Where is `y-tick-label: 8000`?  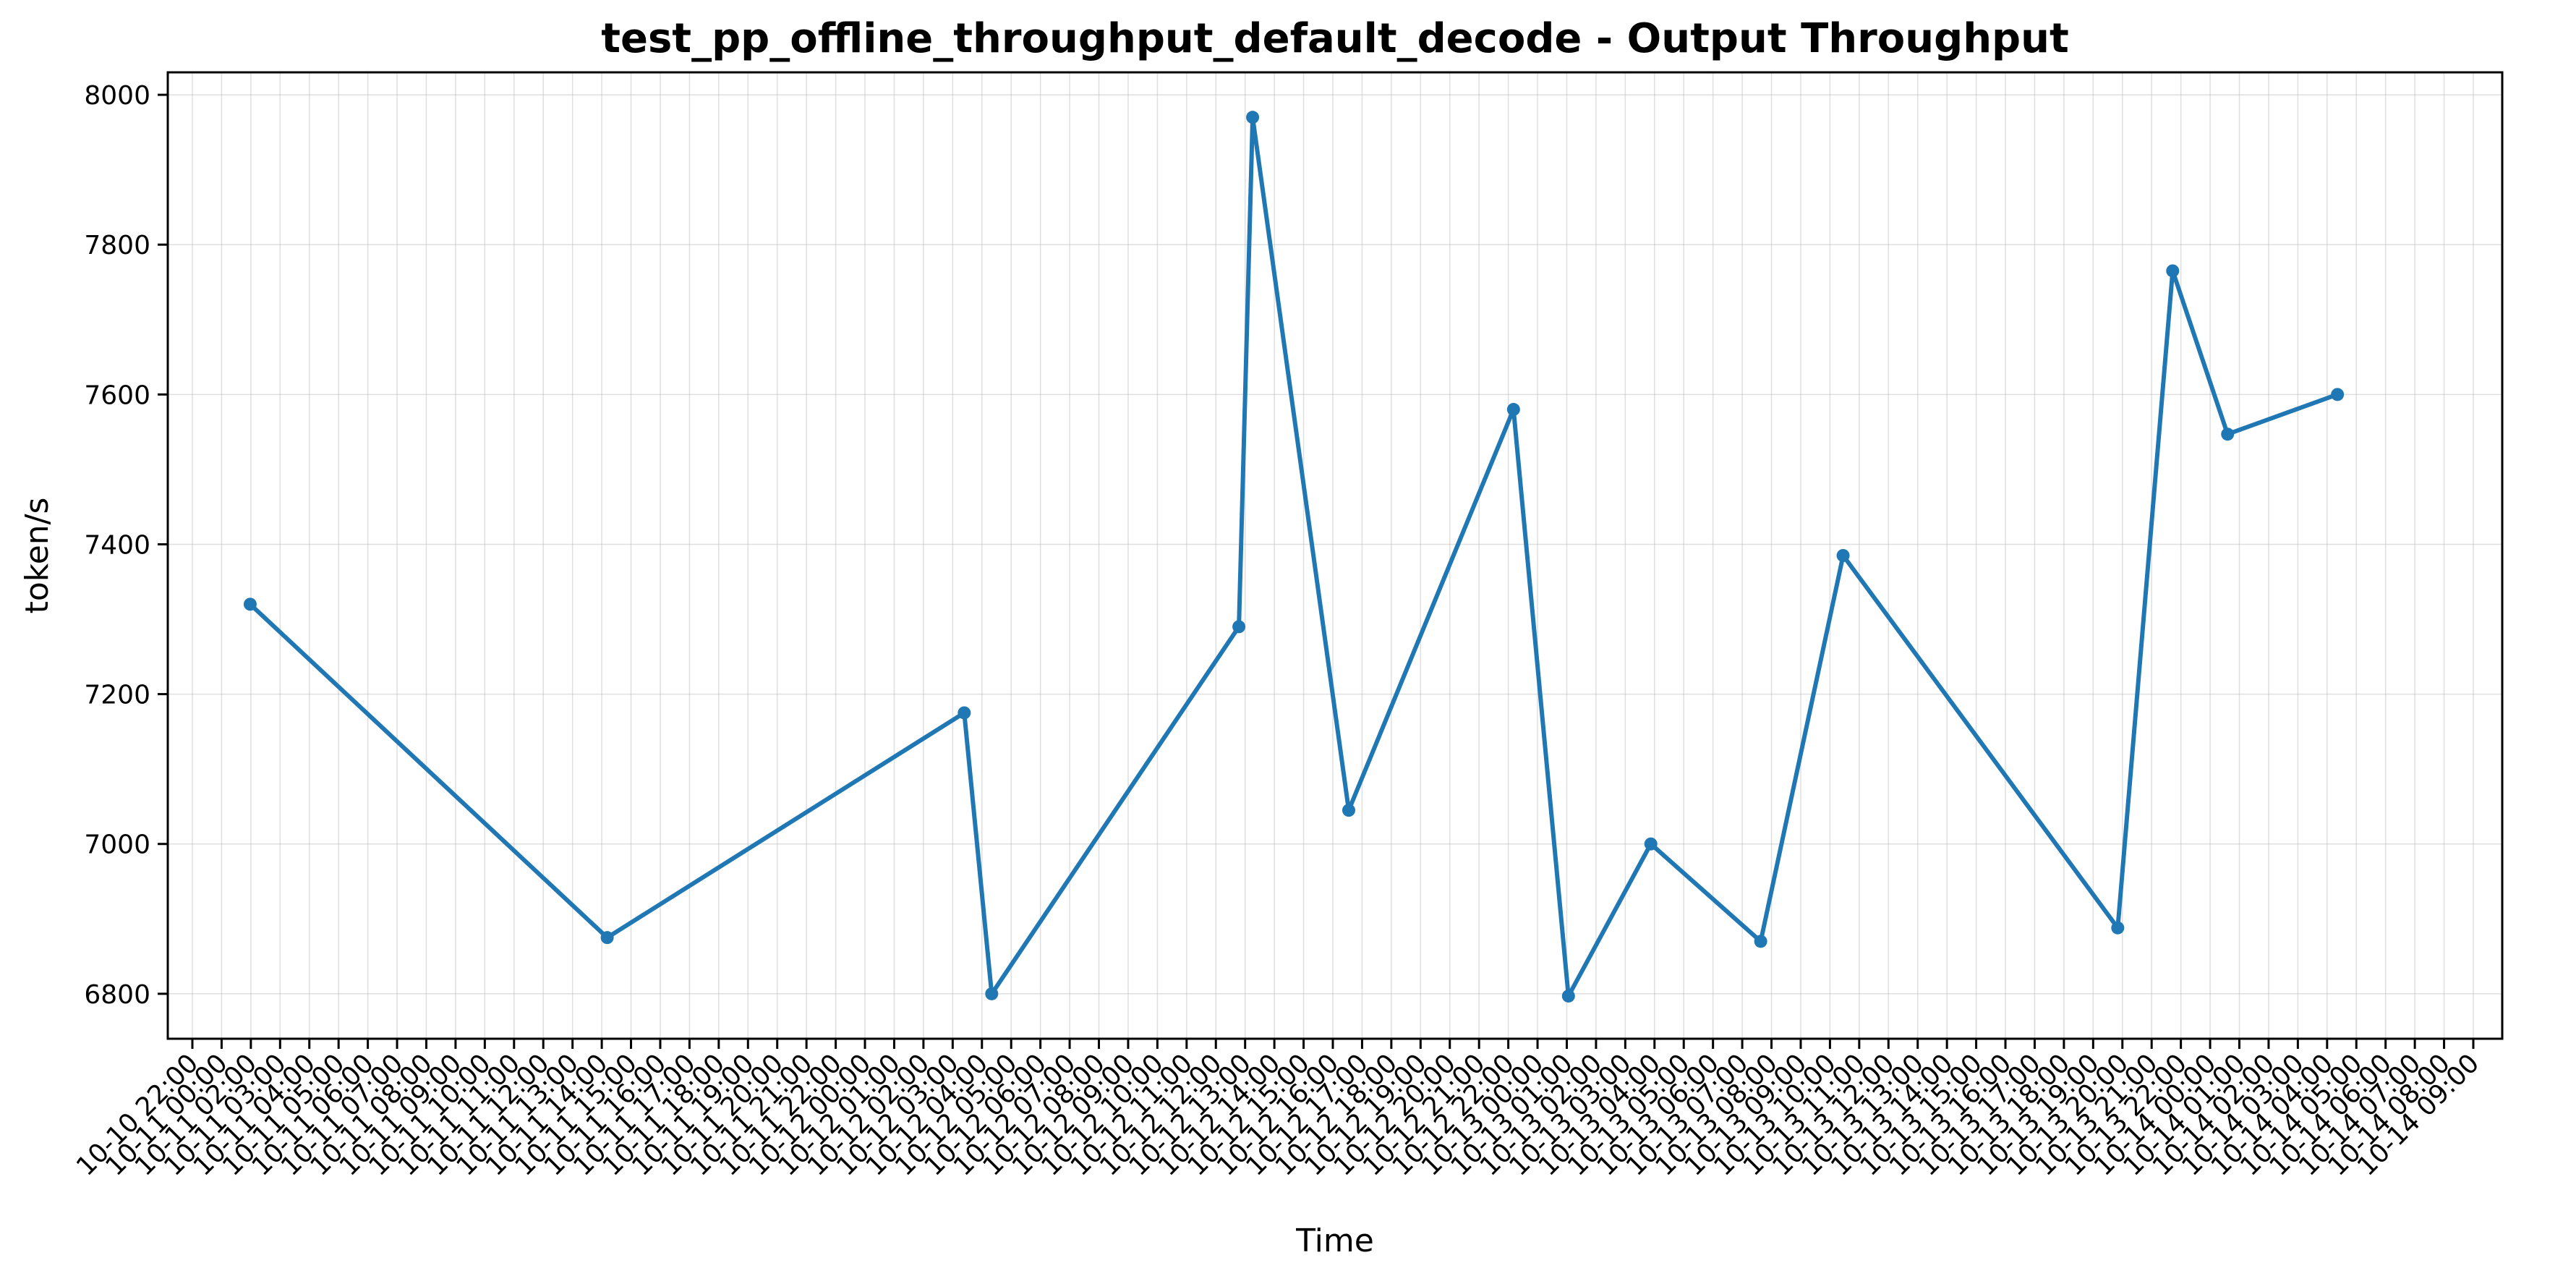 y-tick-label: 8000 is located at coordinates (117, 96).